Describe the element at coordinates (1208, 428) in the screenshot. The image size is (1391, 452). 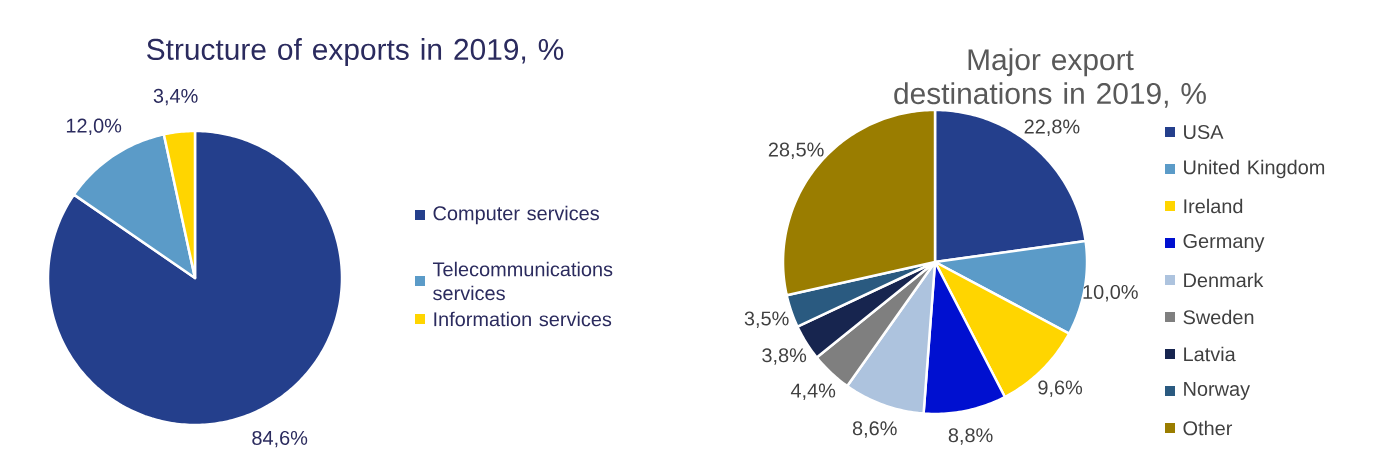
I see `legend-label: Other` at that location.